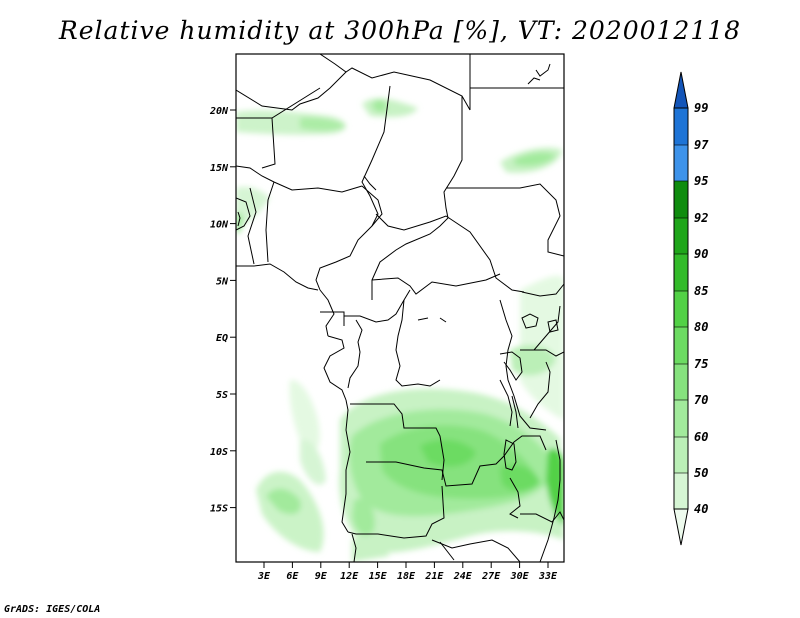 The image size is (800, 618). Describe the element at coordinates (219, 509) in the screenshot. I see `lat-label: 15S` at that location.